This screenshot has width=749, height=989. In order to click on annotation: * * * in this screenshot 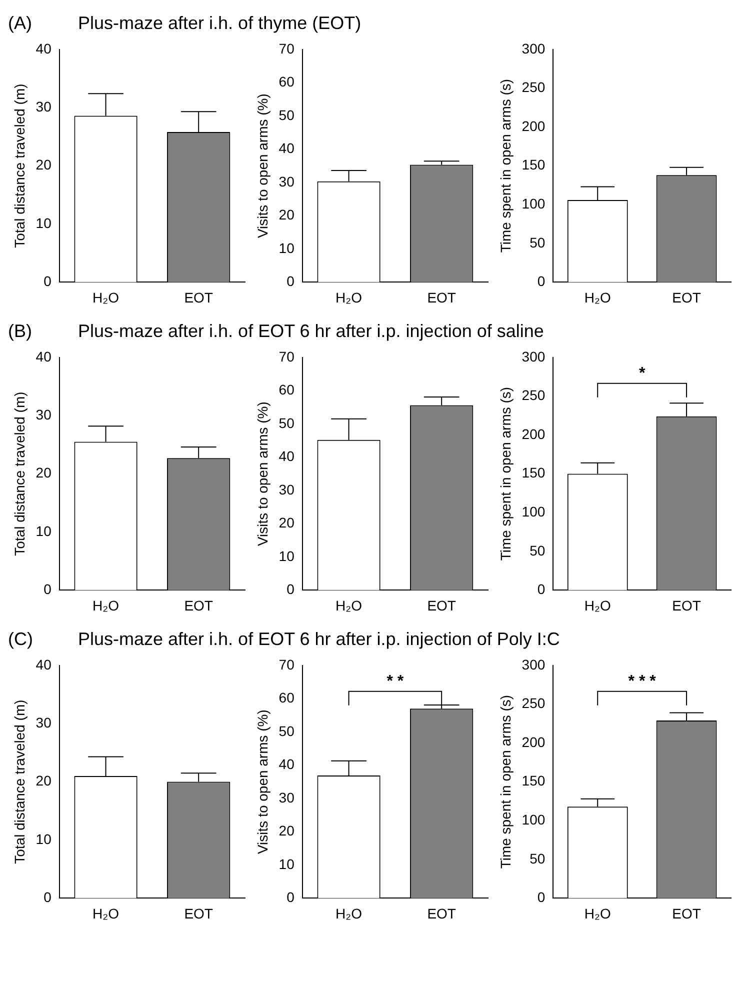, I will do `click(642, 681)`.